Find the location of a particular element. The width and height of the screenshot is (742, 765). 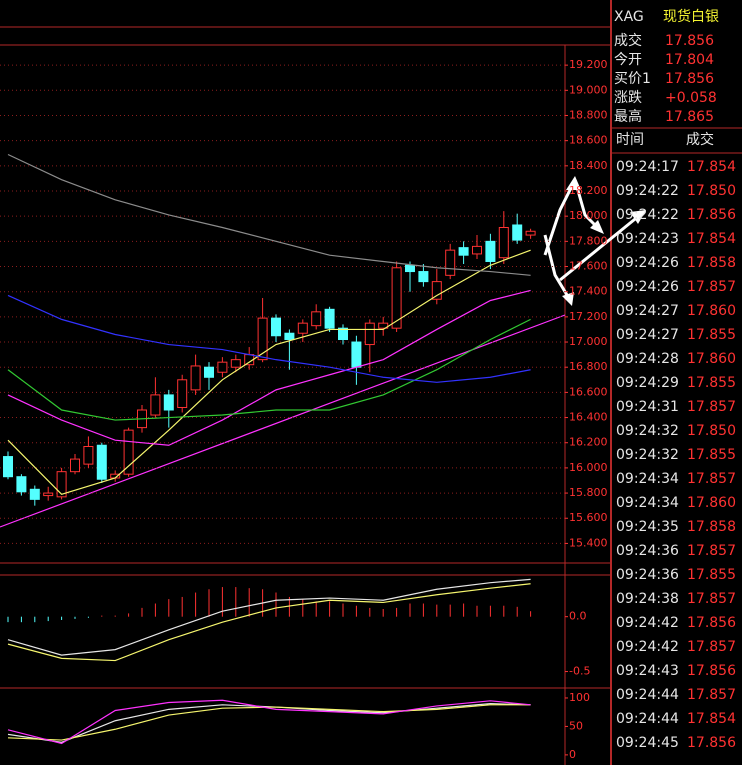

y-tick-label: 100 is located at coordinates (579, 697).